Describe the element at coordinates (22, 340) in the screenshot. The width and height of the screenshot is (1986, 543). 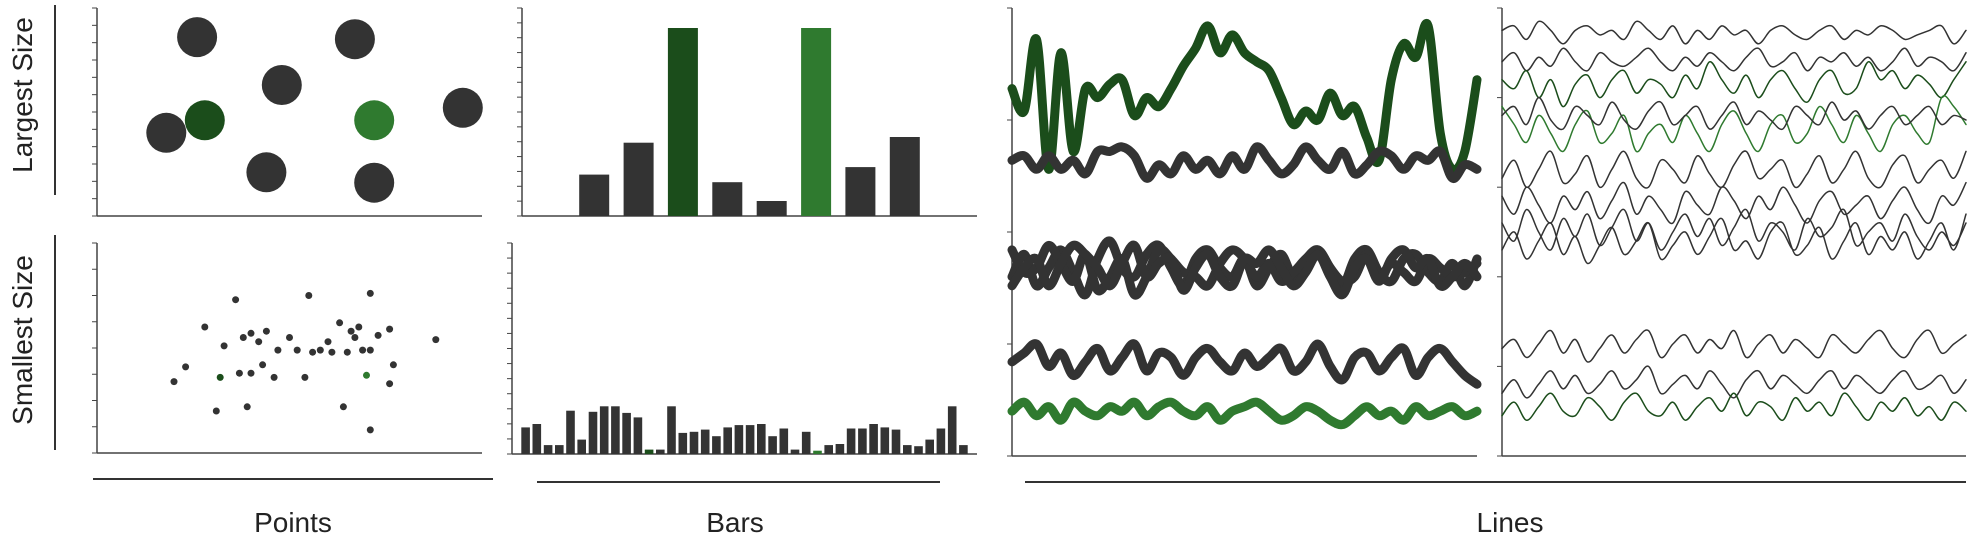
I see `row-label-smallest: Smallest Size` at that location.